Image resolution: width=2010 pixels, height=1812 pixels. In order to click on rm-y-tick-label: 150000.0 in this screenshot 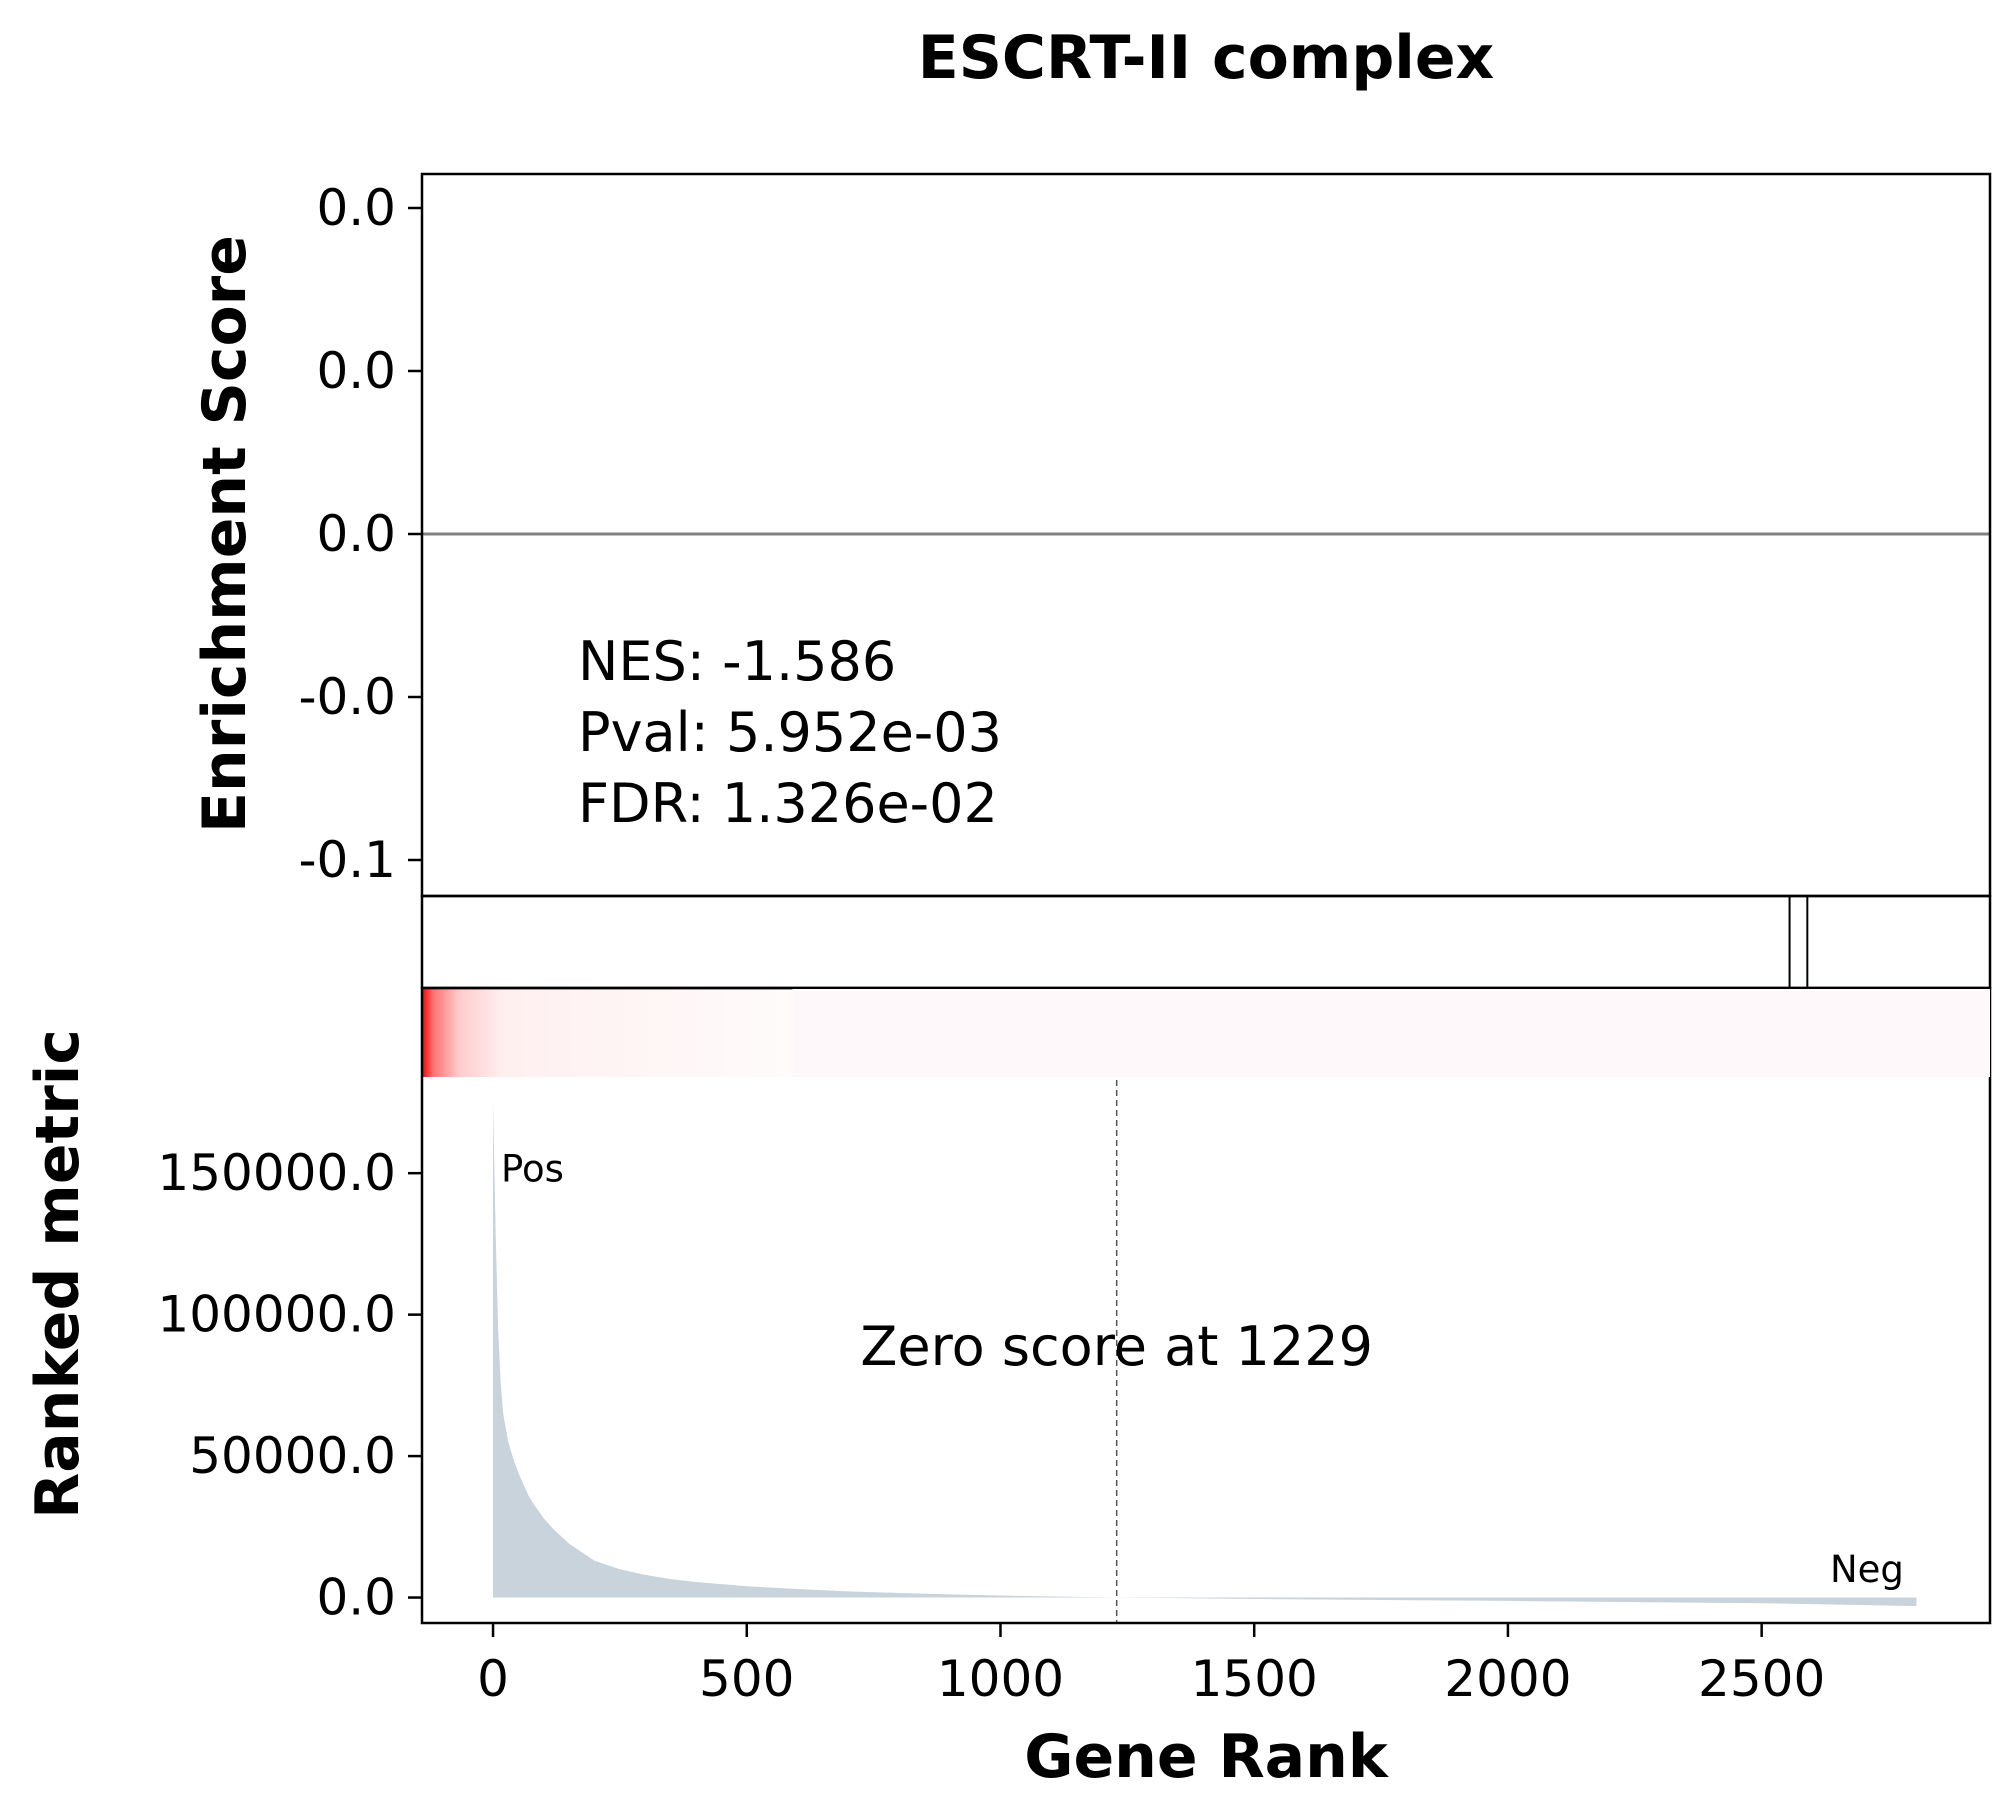, I will do `click(276, 1173)`.